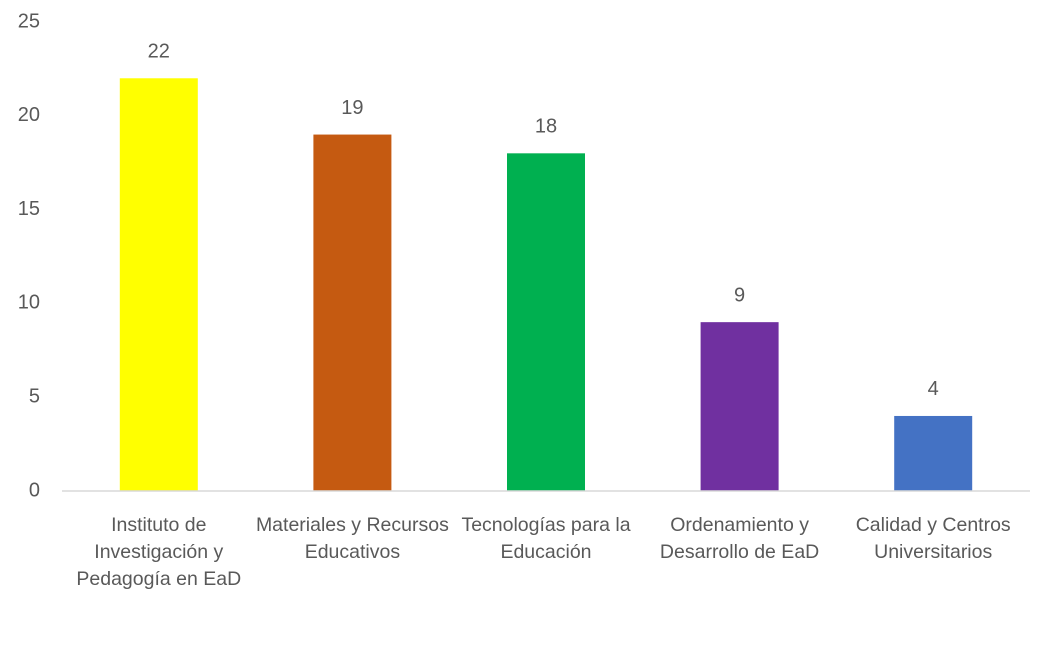 The image size is (1039, 645). I want to click on data-label: 19, so click(352, 108).